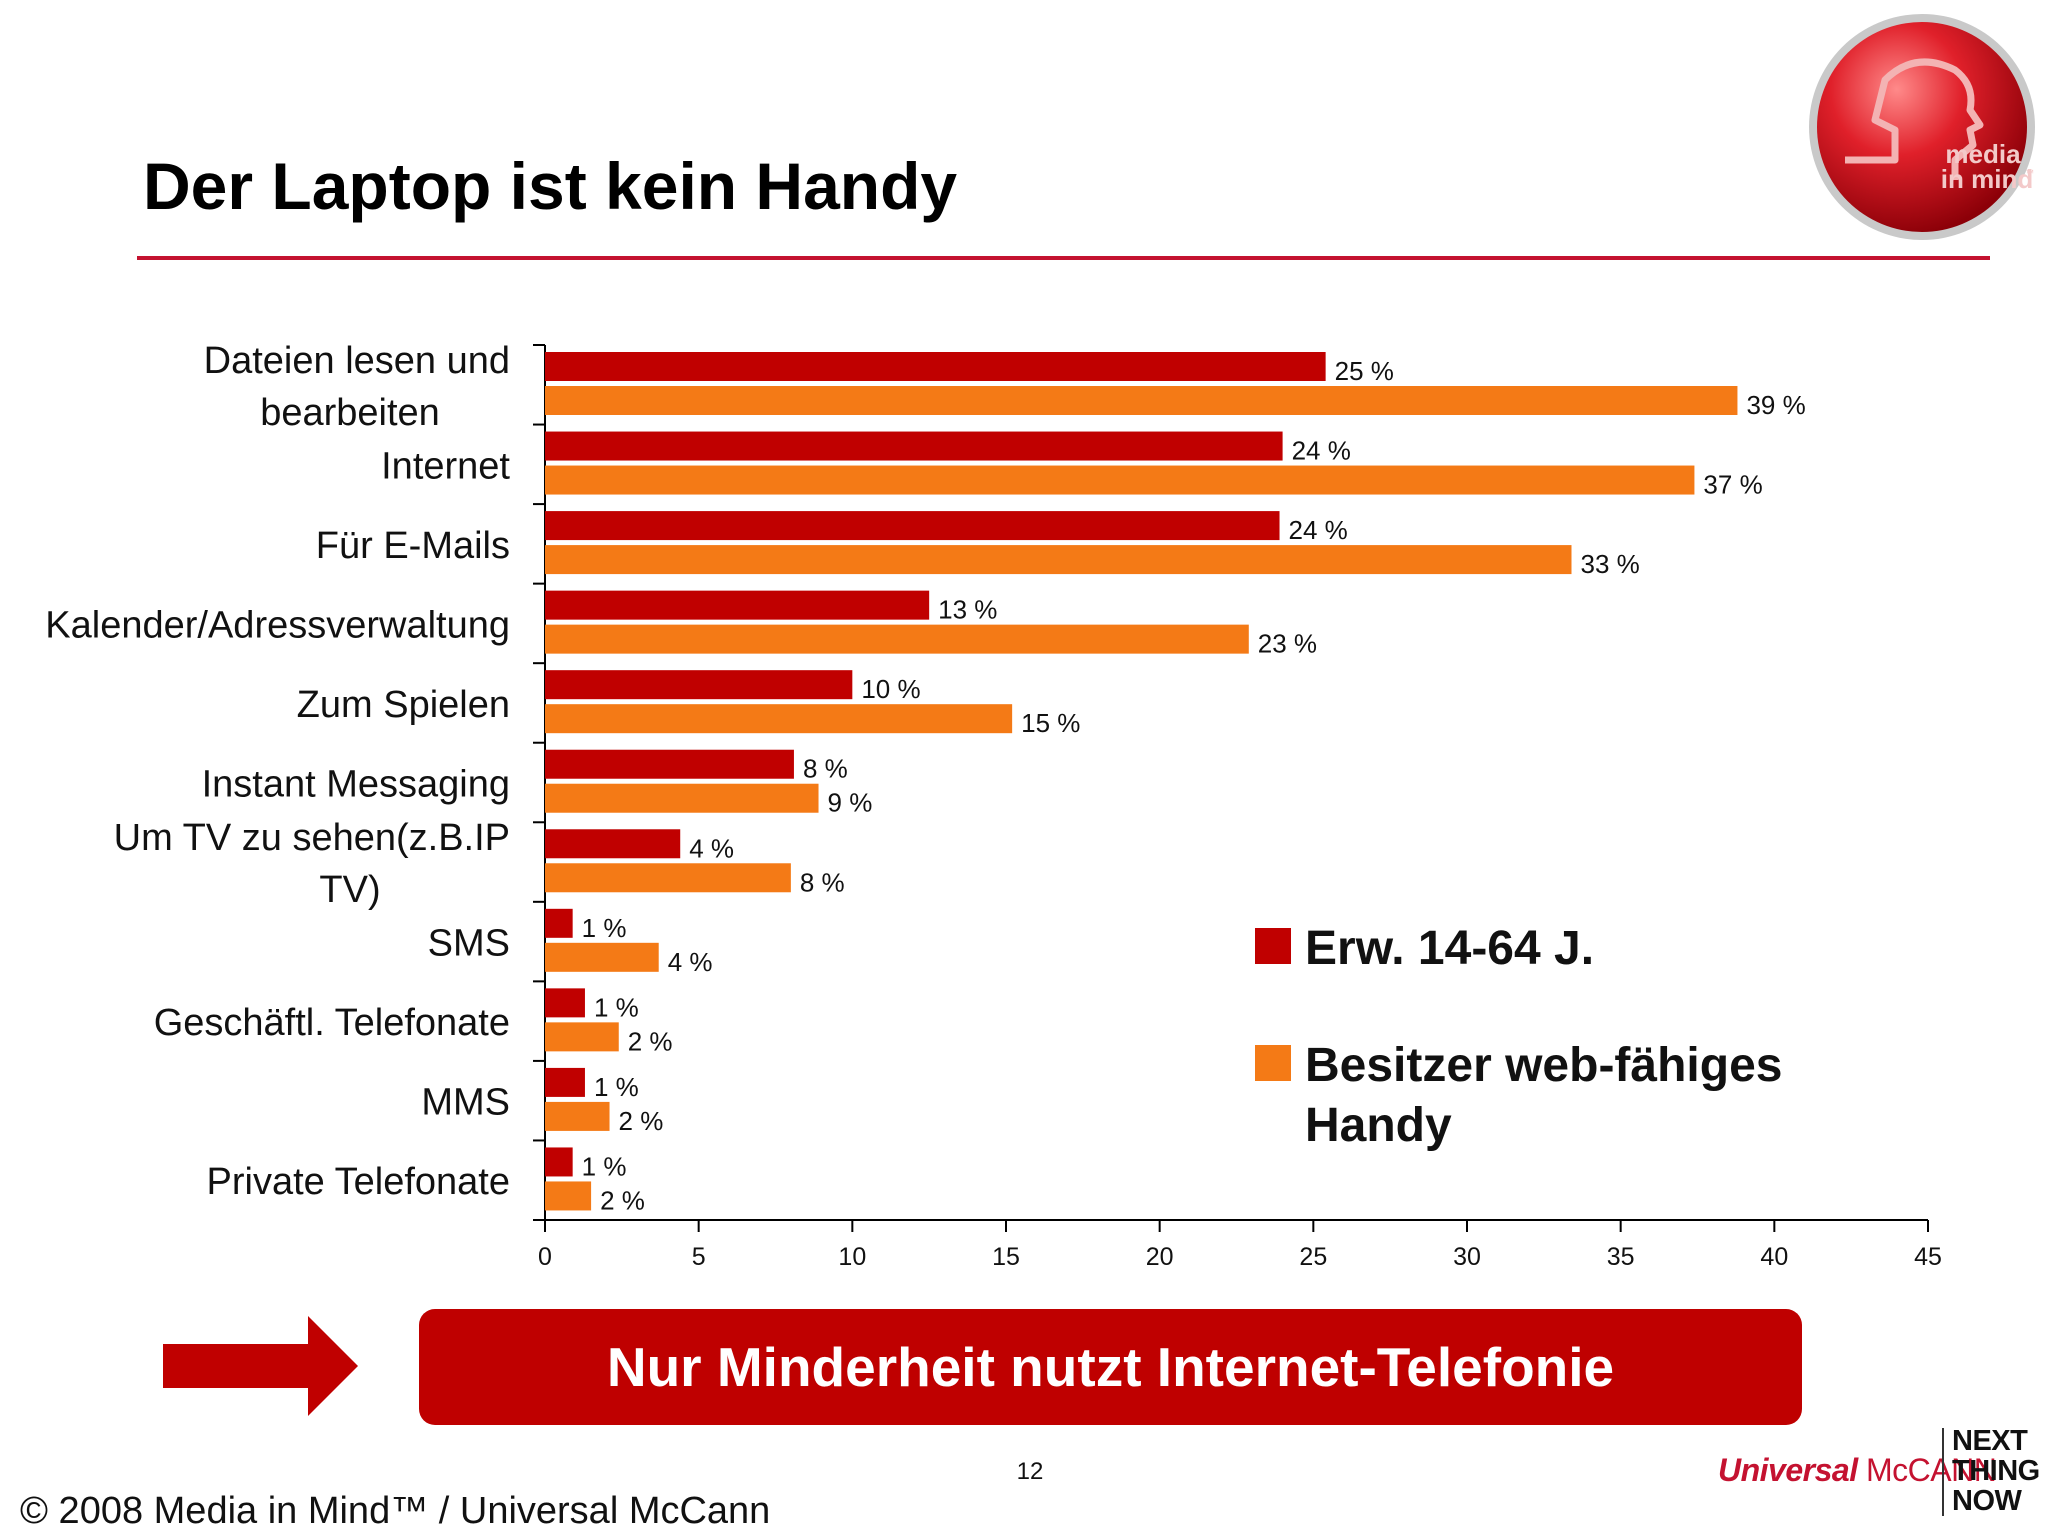  I want to click on category-label: TV), so click(349, 890).